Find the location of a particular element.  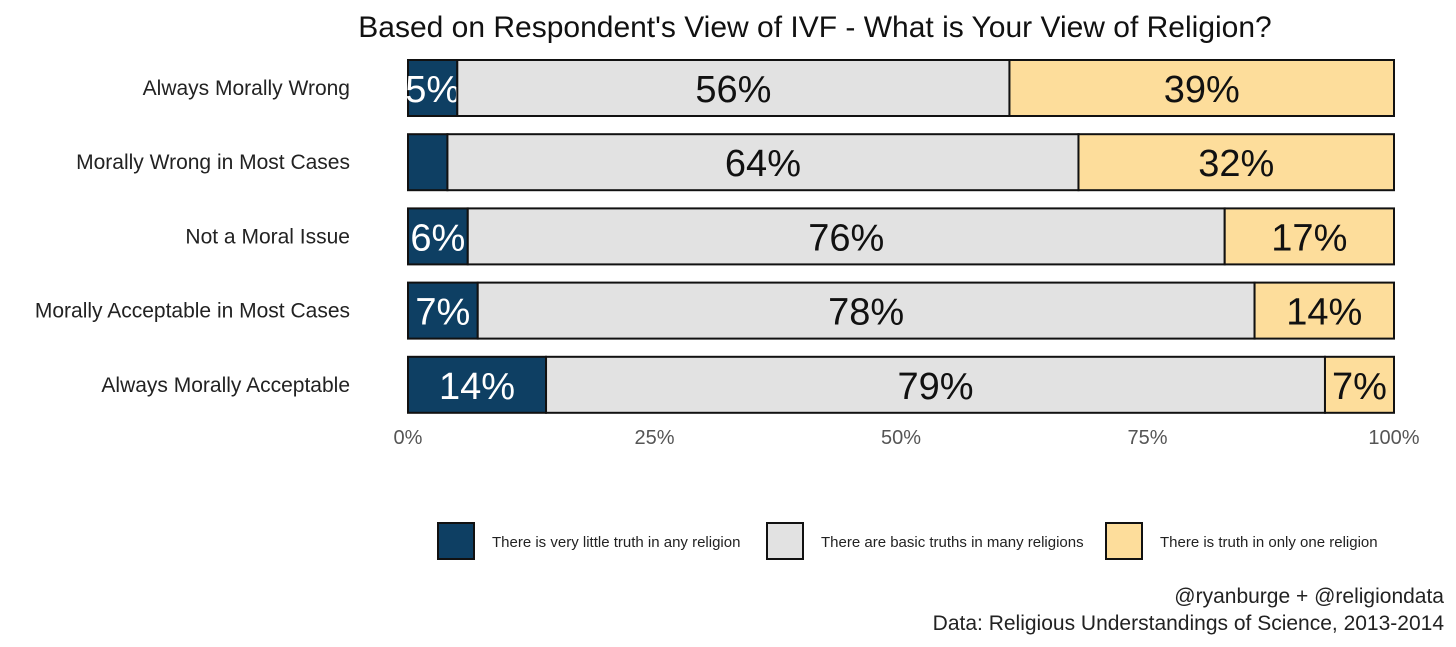

x-tick-label: 50% is located at coordinates (901, 438).